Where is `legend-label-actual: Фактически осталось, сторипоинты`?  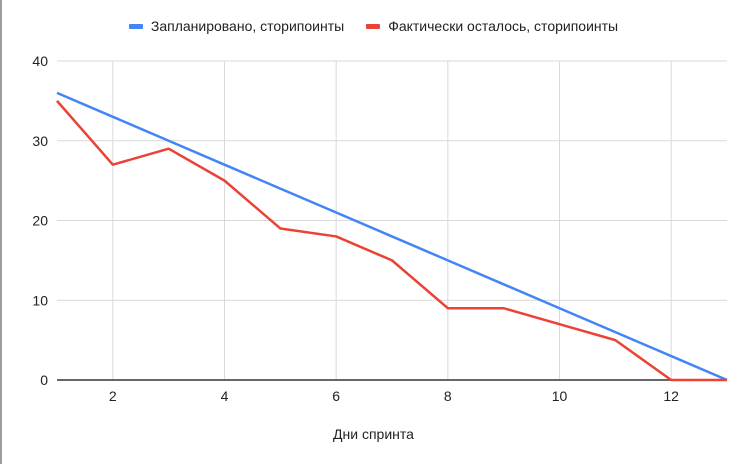
legend-label-actual: Фактически осталось, сторипоинты is located at coordinates (503, 26).